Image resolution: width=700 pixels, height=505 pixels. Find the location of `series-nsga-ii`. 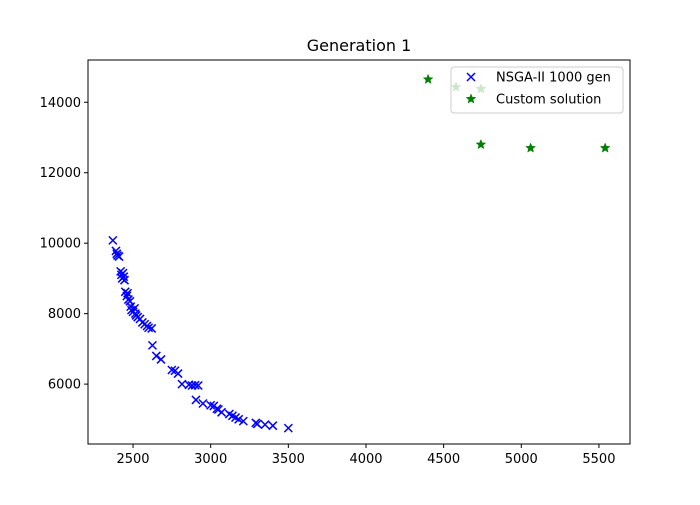

series-nsga-ii is located at coordinates (200, 334).